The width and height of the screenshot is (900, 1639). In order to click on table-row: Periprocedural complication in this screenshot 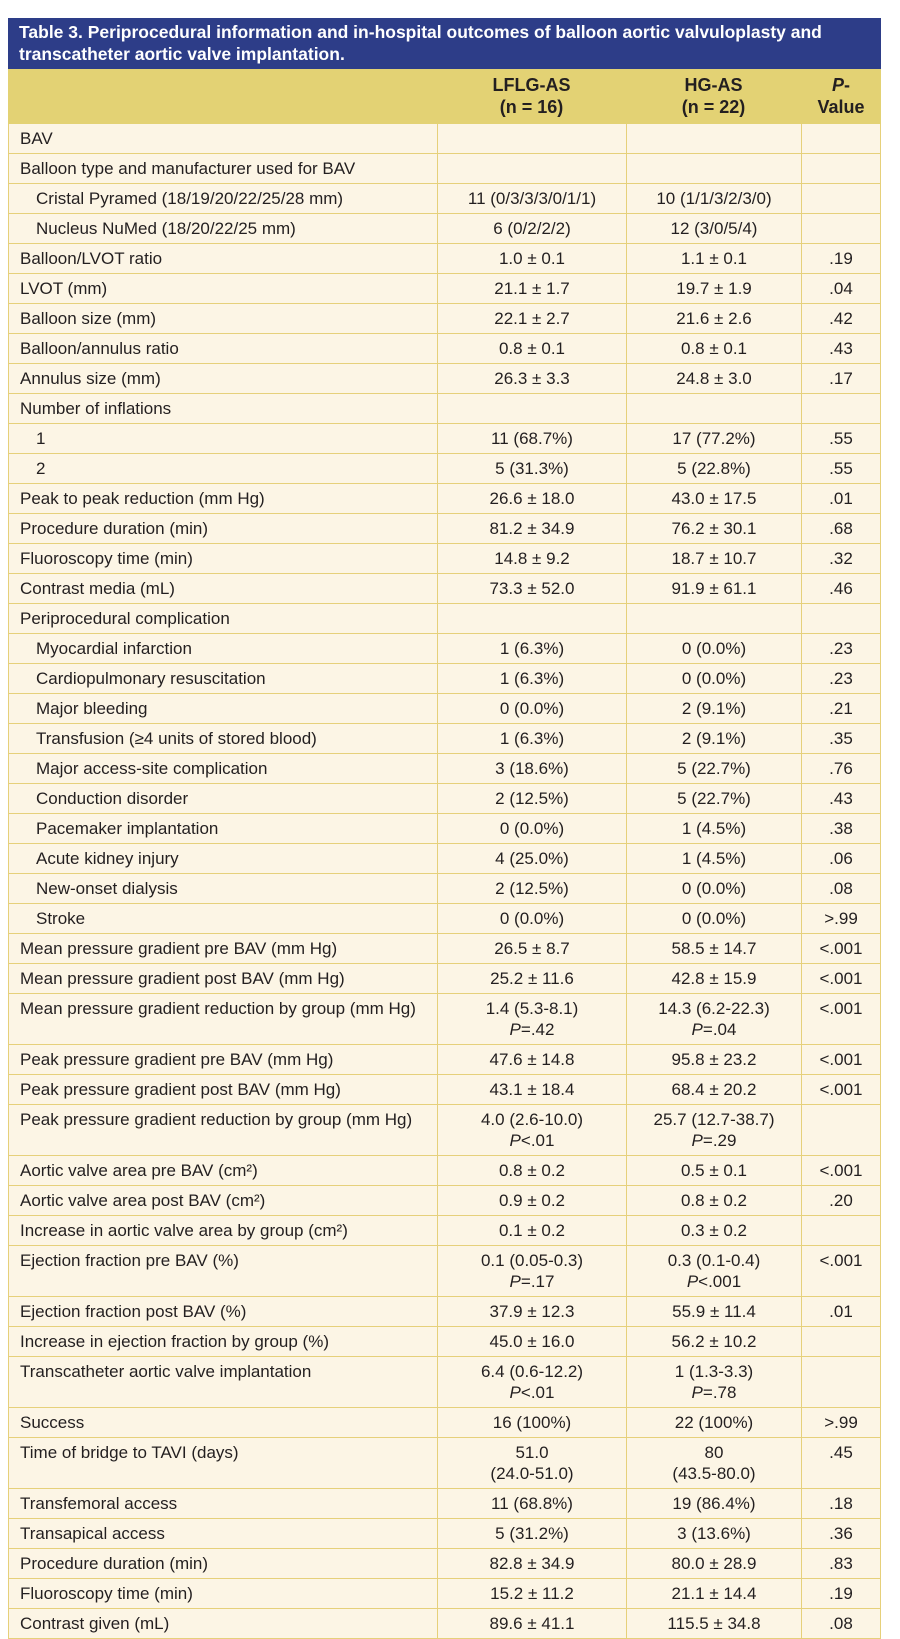, I will do `click(444, 619)`.